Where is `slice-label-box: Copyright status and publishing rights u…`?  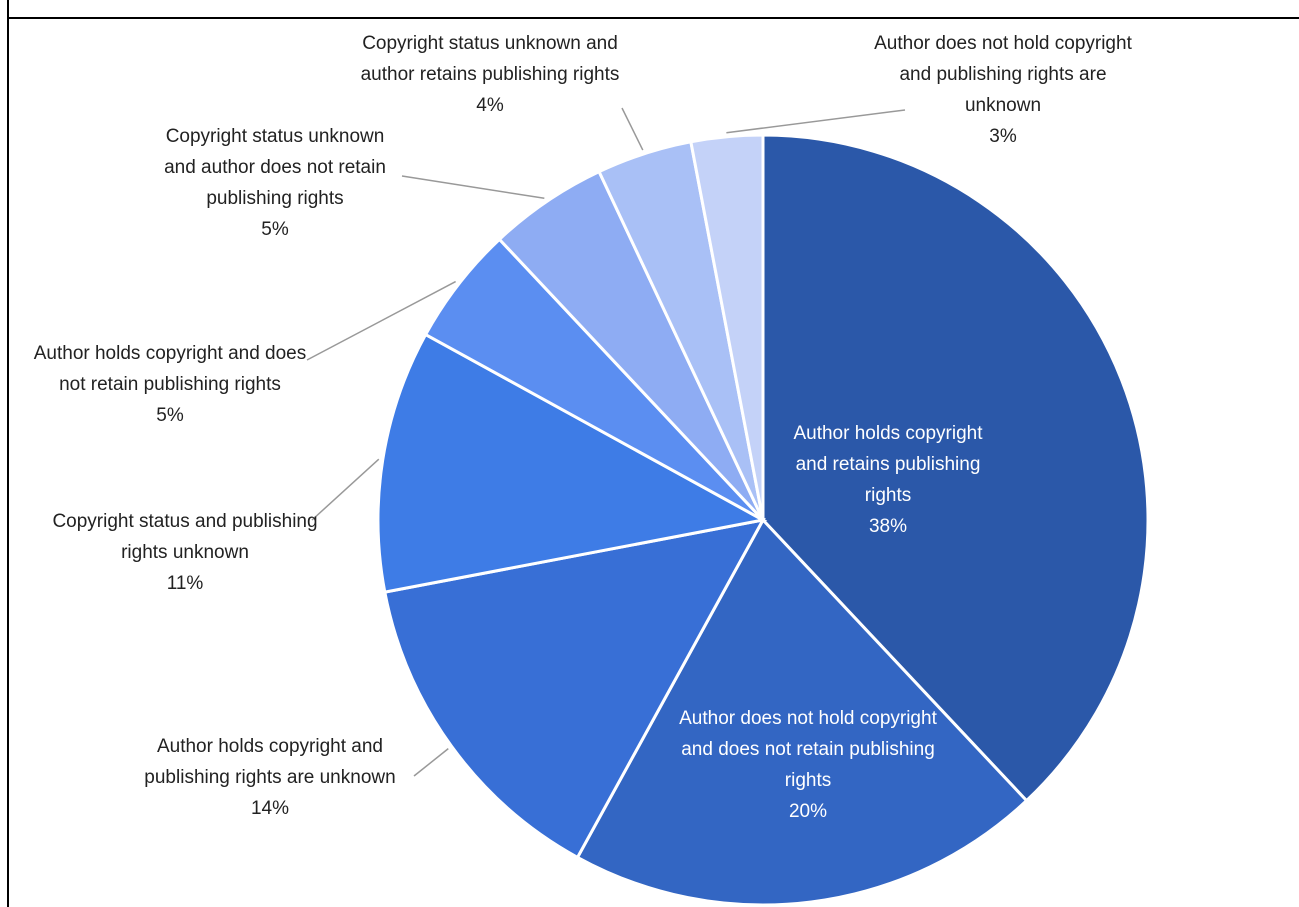
slice-label-box: Copyright status and publishing rights u… is located at coordinates (185, 552).